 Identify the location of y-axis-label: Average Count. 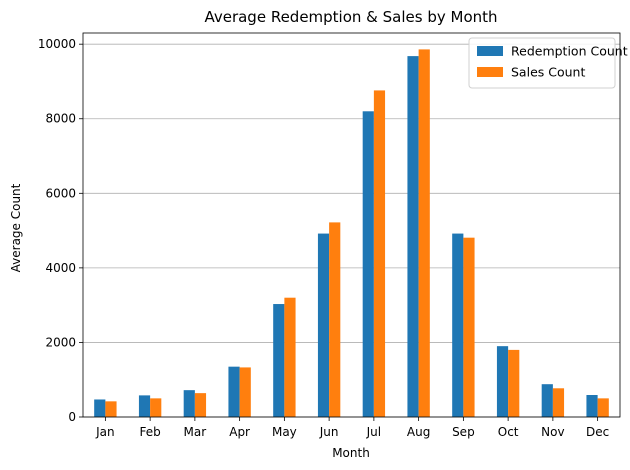
(16, 227).